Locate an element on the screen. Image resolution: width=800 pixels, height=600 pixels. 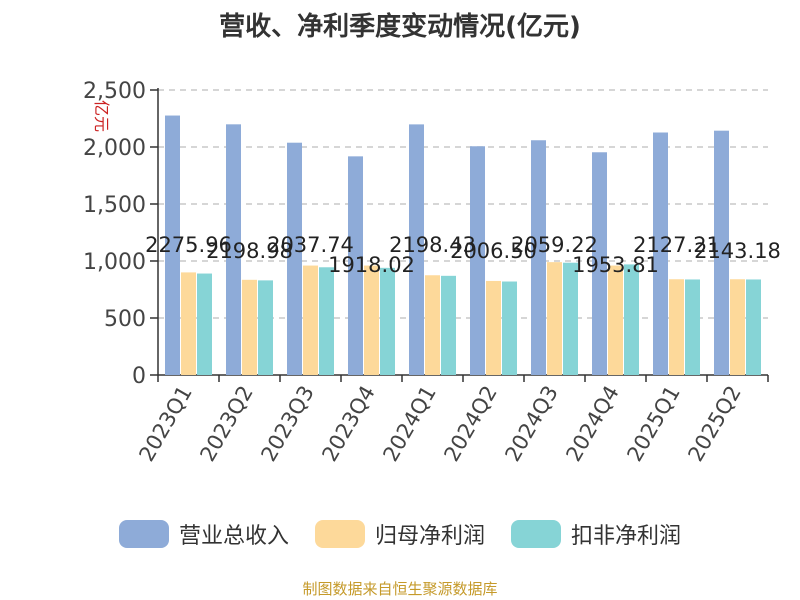
x-tick-label: 2023Q4 is located at coordinates (348, 424).